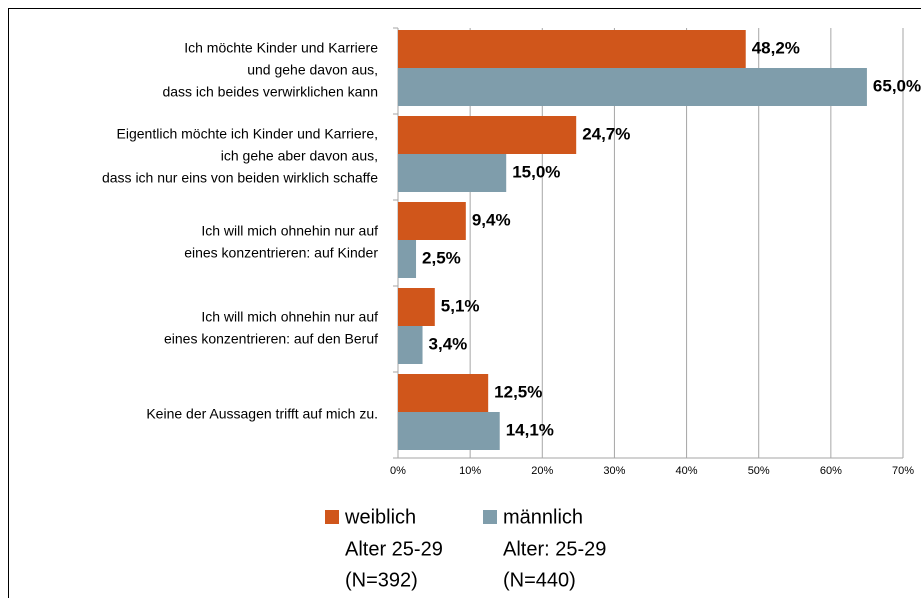  What do you see at coordinates (460, 305) in the screenshot?
I see `value-label: 5,1%` at bounding box center [460, 305].